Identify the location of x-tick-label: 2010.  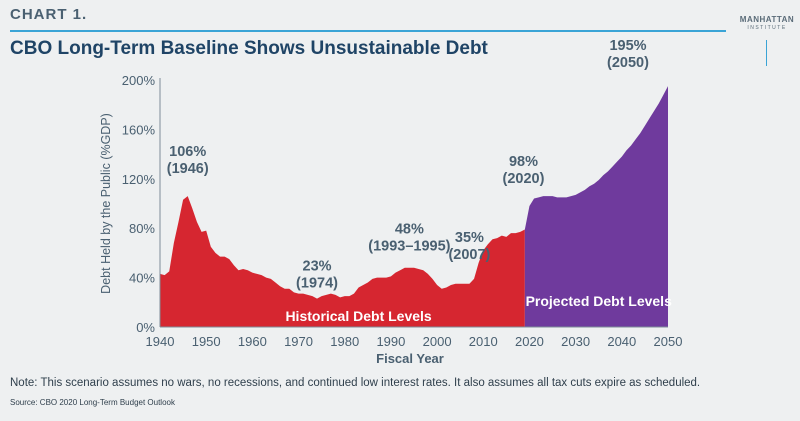
(483, 341).